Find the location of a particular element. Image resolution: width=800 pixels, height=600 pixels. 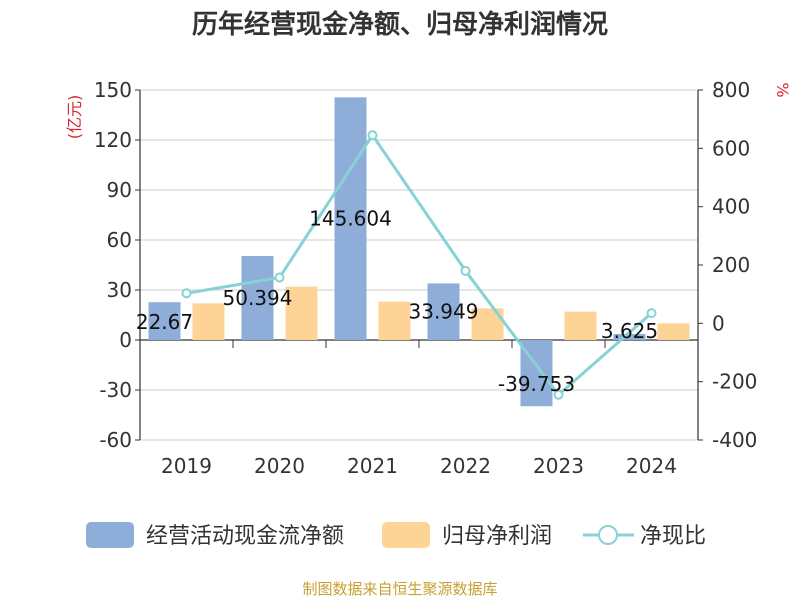

left-tick-label: 60 is located at coordinates (119, 240).